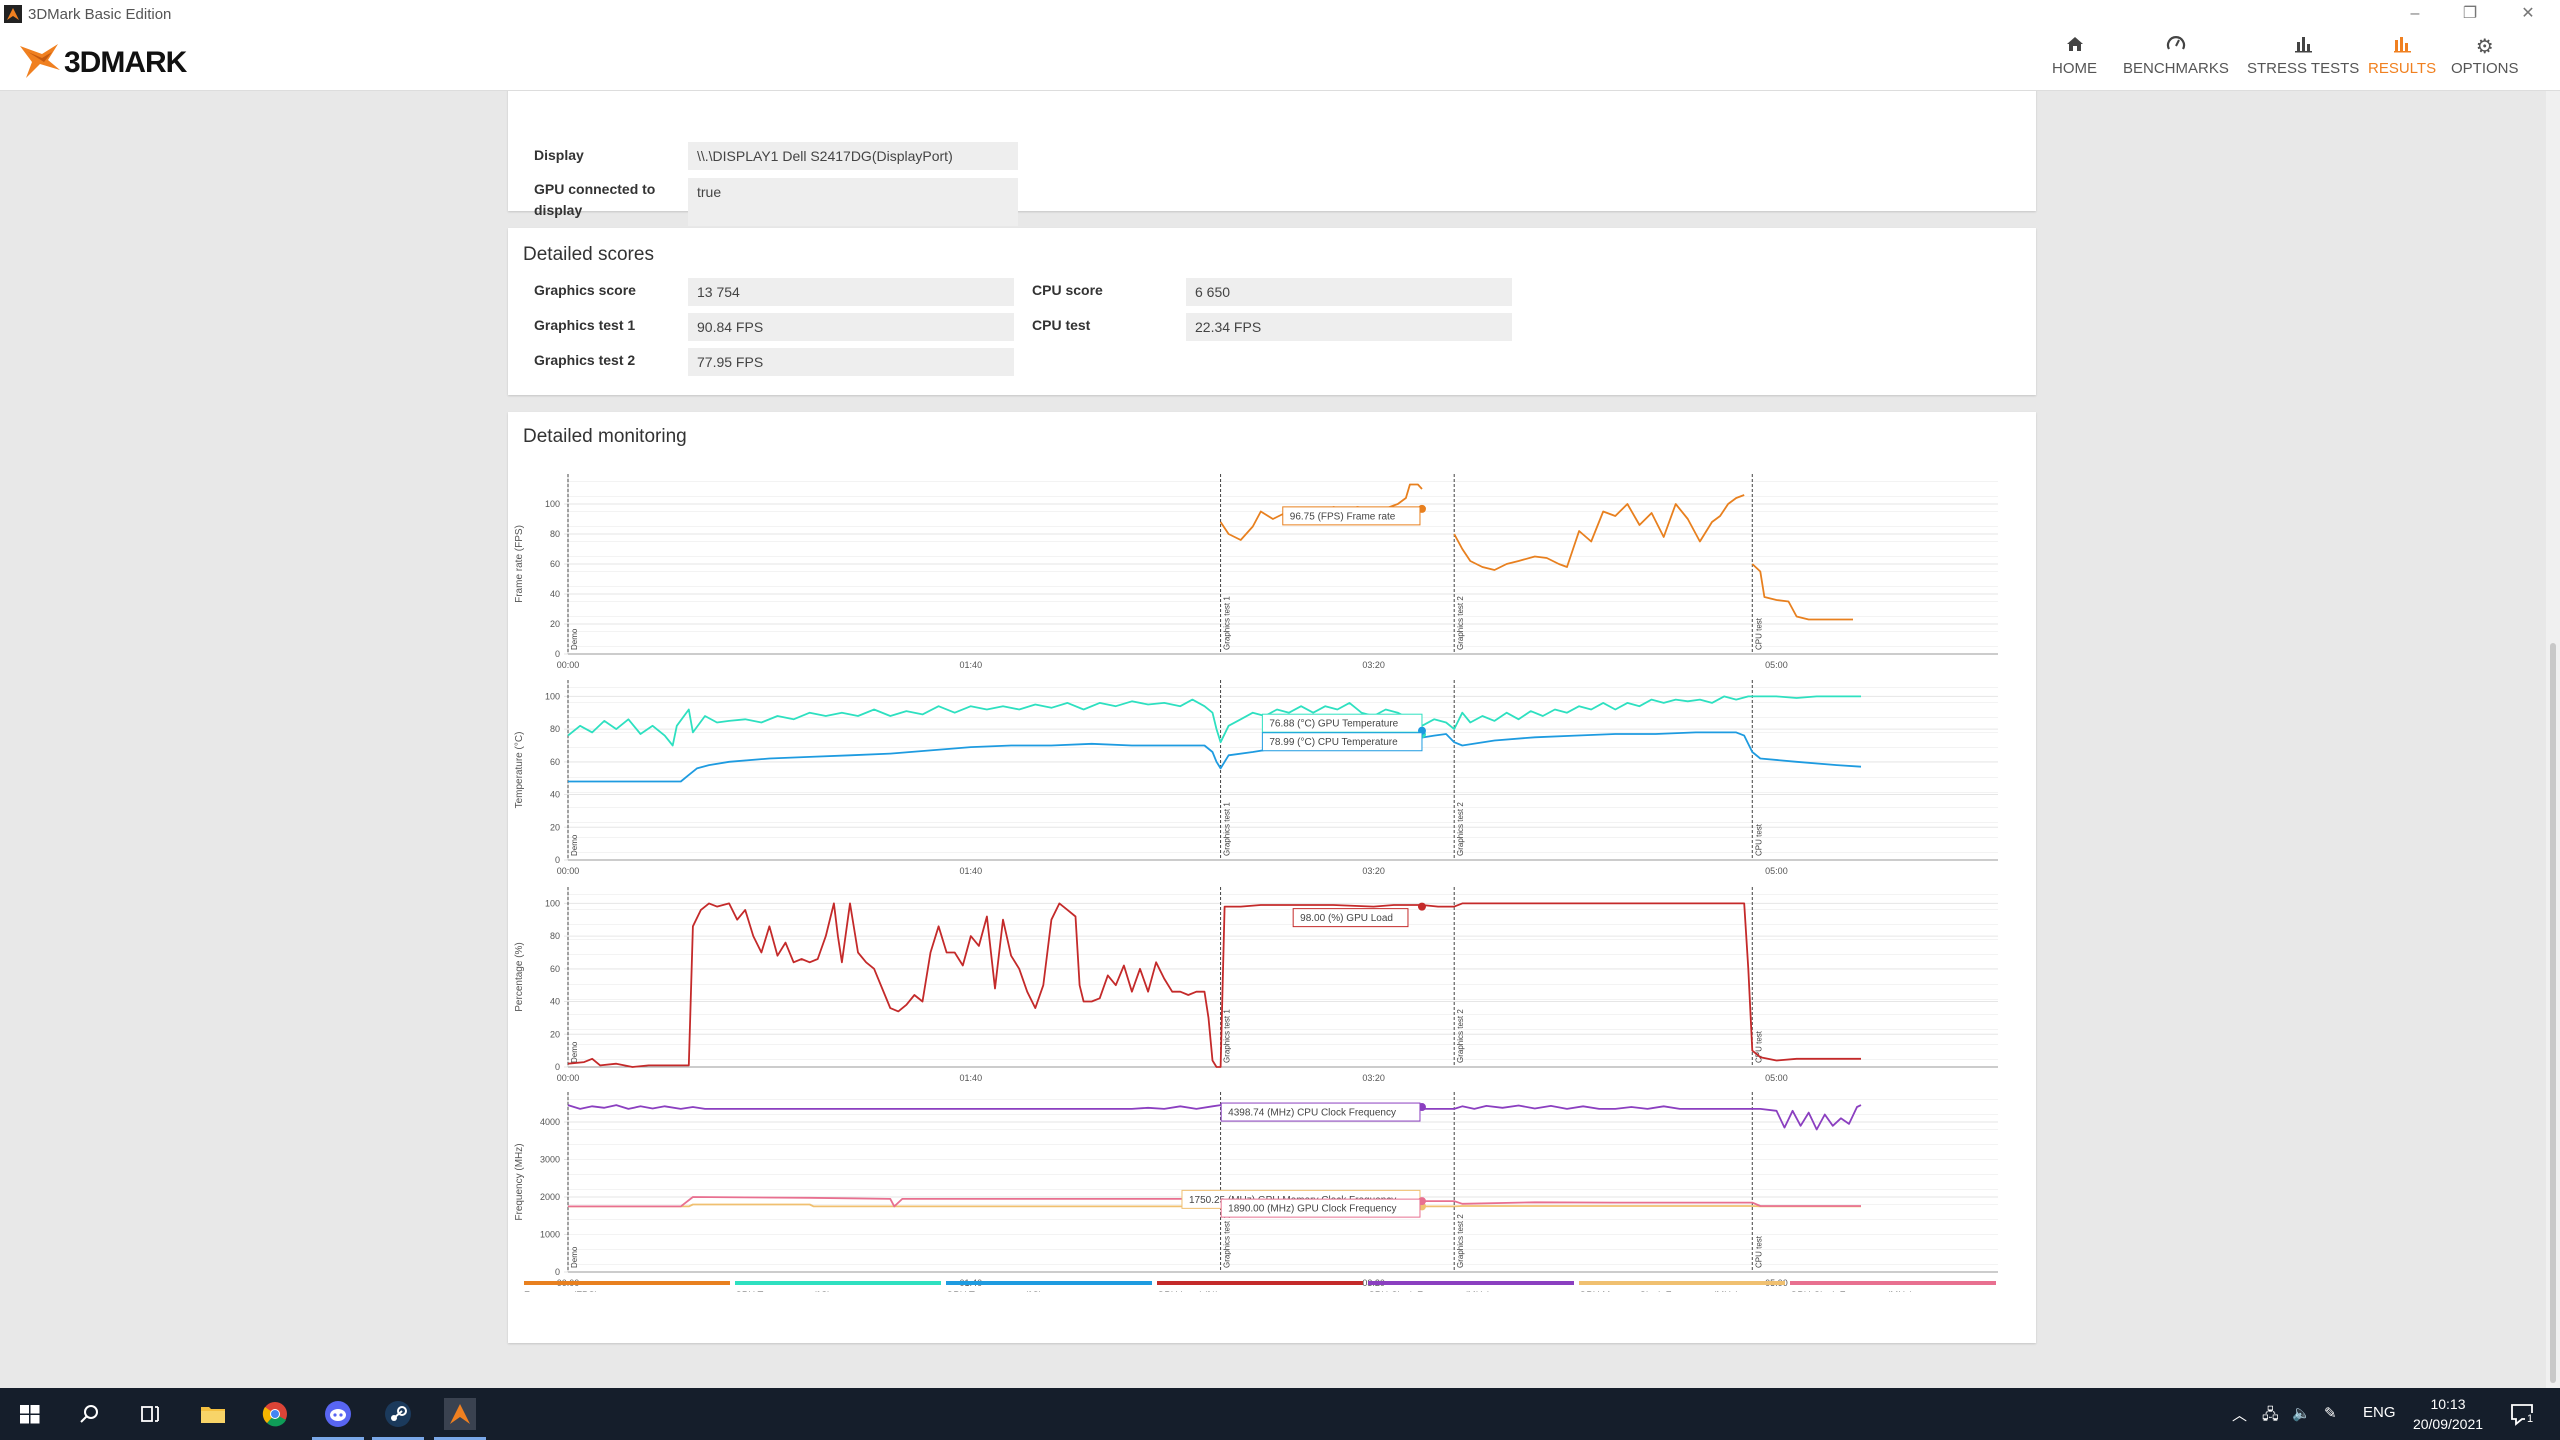  I want to click on minimize-button: –, so click(2415, 13).